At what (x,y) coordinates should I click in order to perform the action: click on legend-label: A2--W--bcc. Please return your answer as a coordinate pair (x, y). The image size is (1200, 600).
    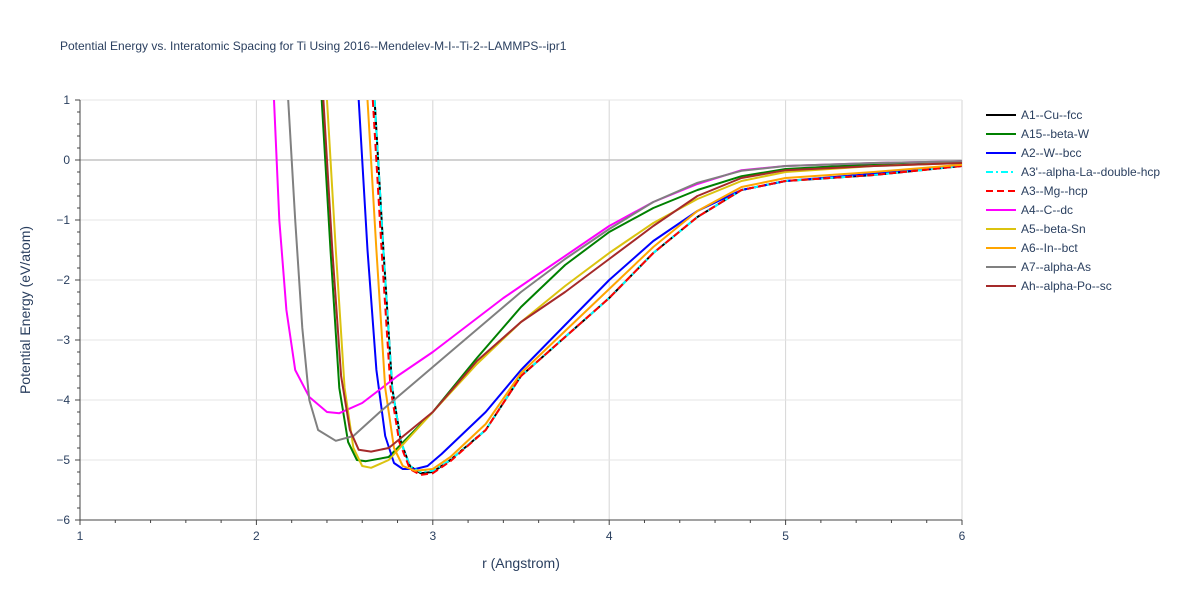
    Looking at the image, I should click on (1051, 153).